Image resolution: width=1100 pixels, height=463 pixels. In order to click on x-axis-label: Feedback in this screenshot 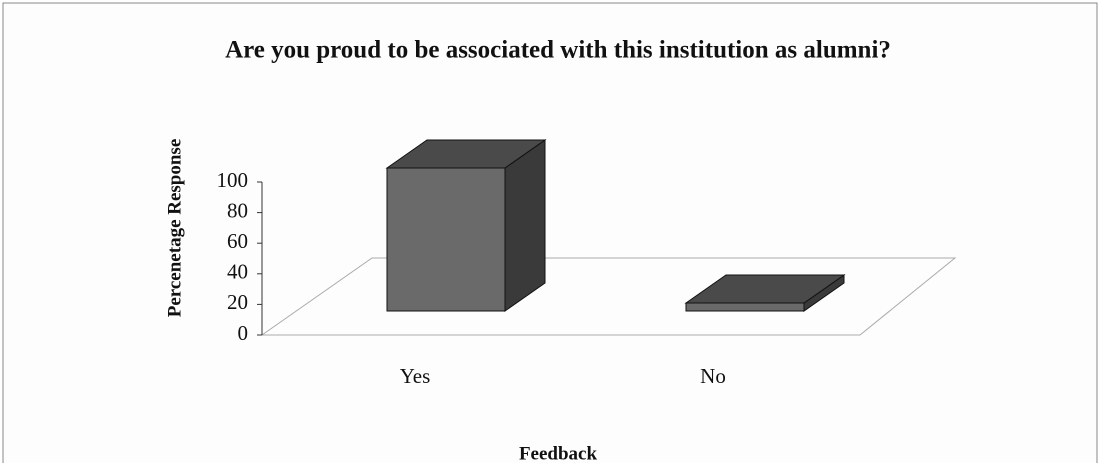, I will do `click(558, 453)`.